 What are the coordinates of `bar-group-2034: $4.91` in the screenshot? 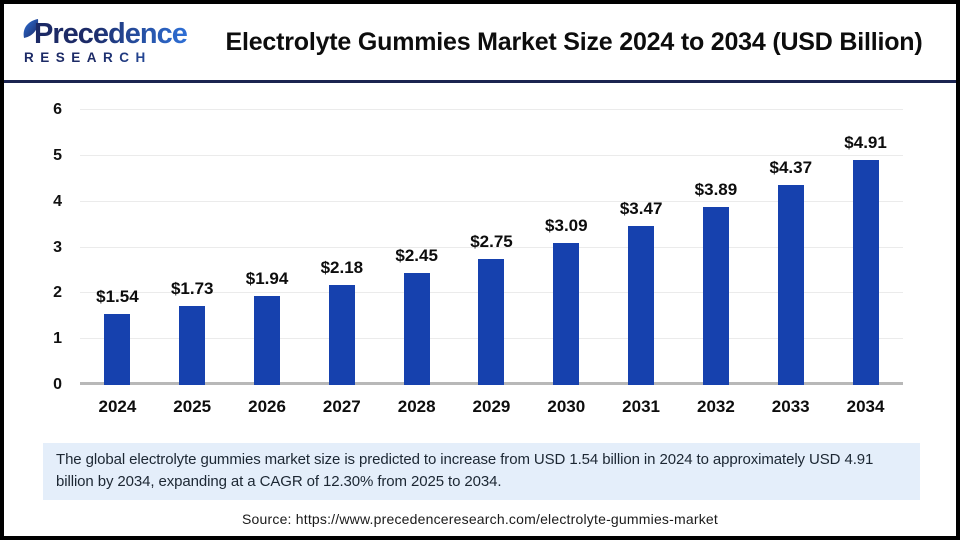 It's located at (865, 247).